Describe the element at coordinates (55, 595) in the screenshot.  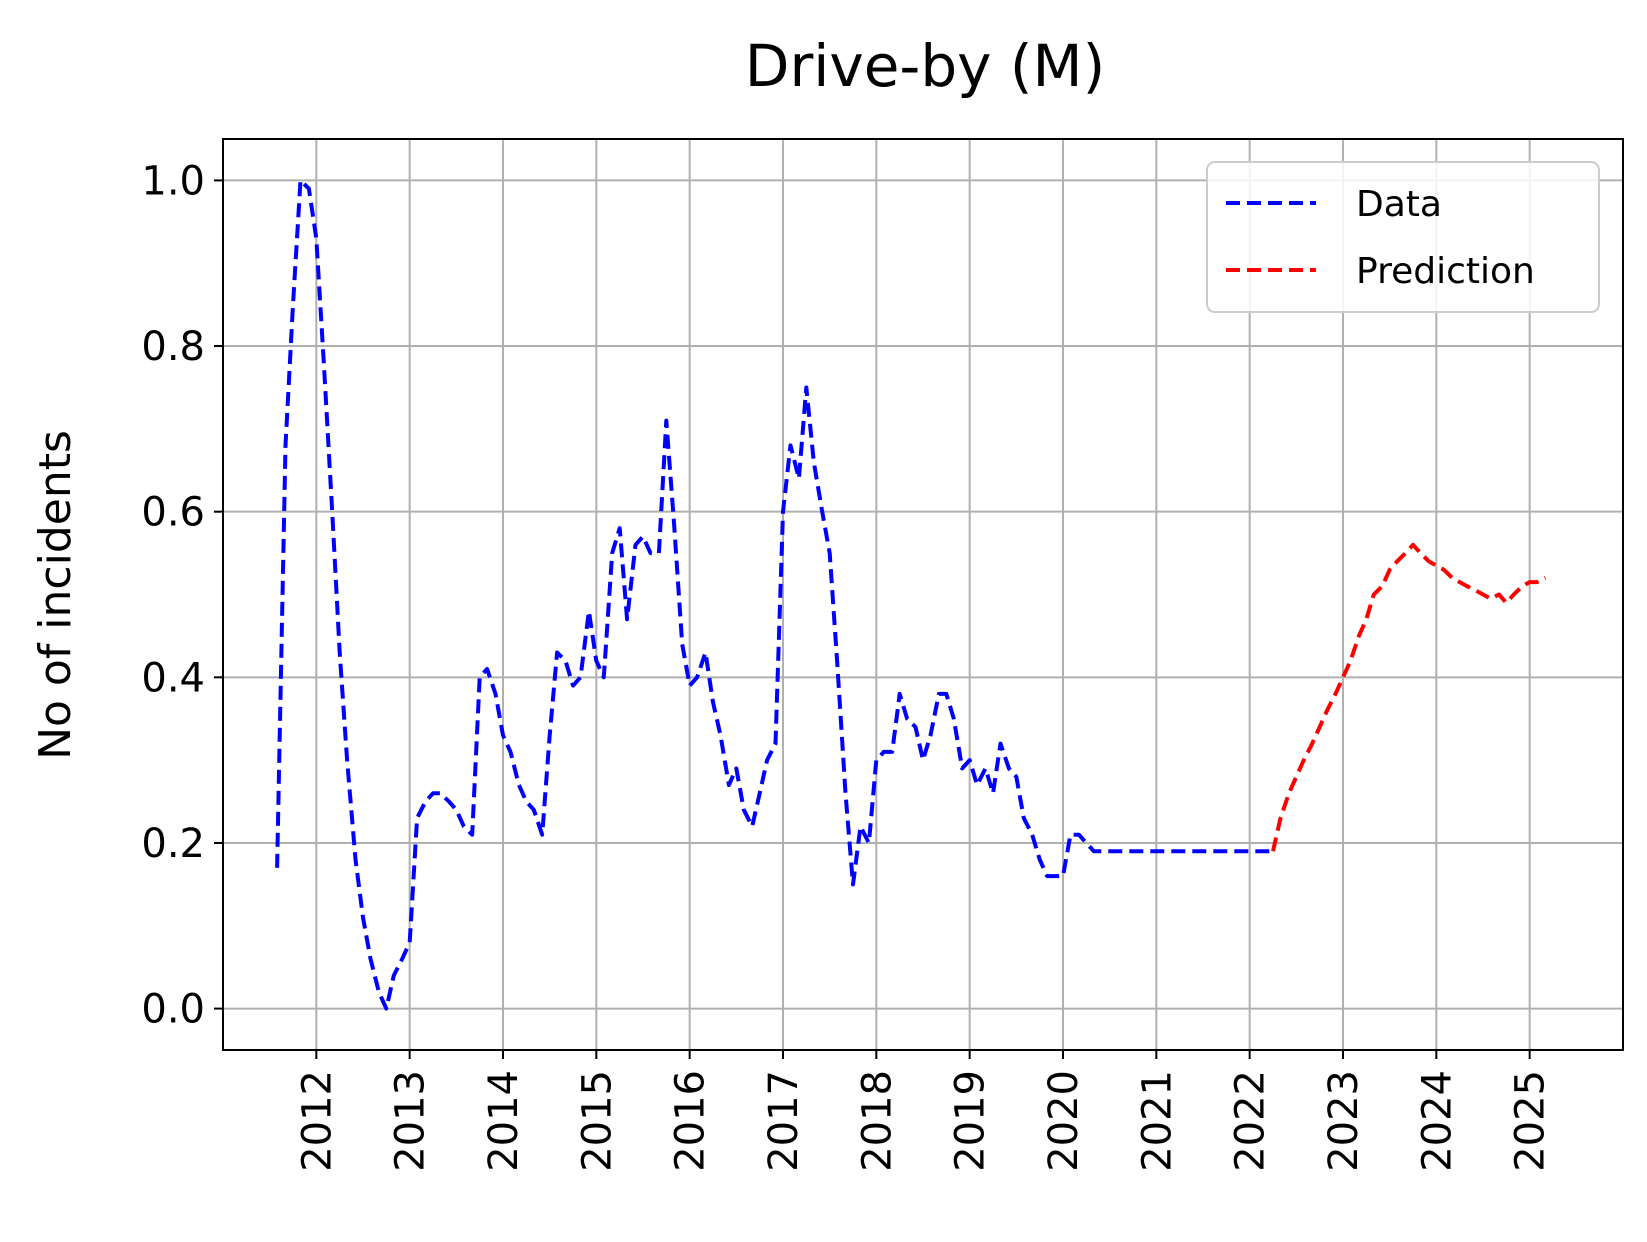
I see `y-axis-label: No of incidents` at that location.